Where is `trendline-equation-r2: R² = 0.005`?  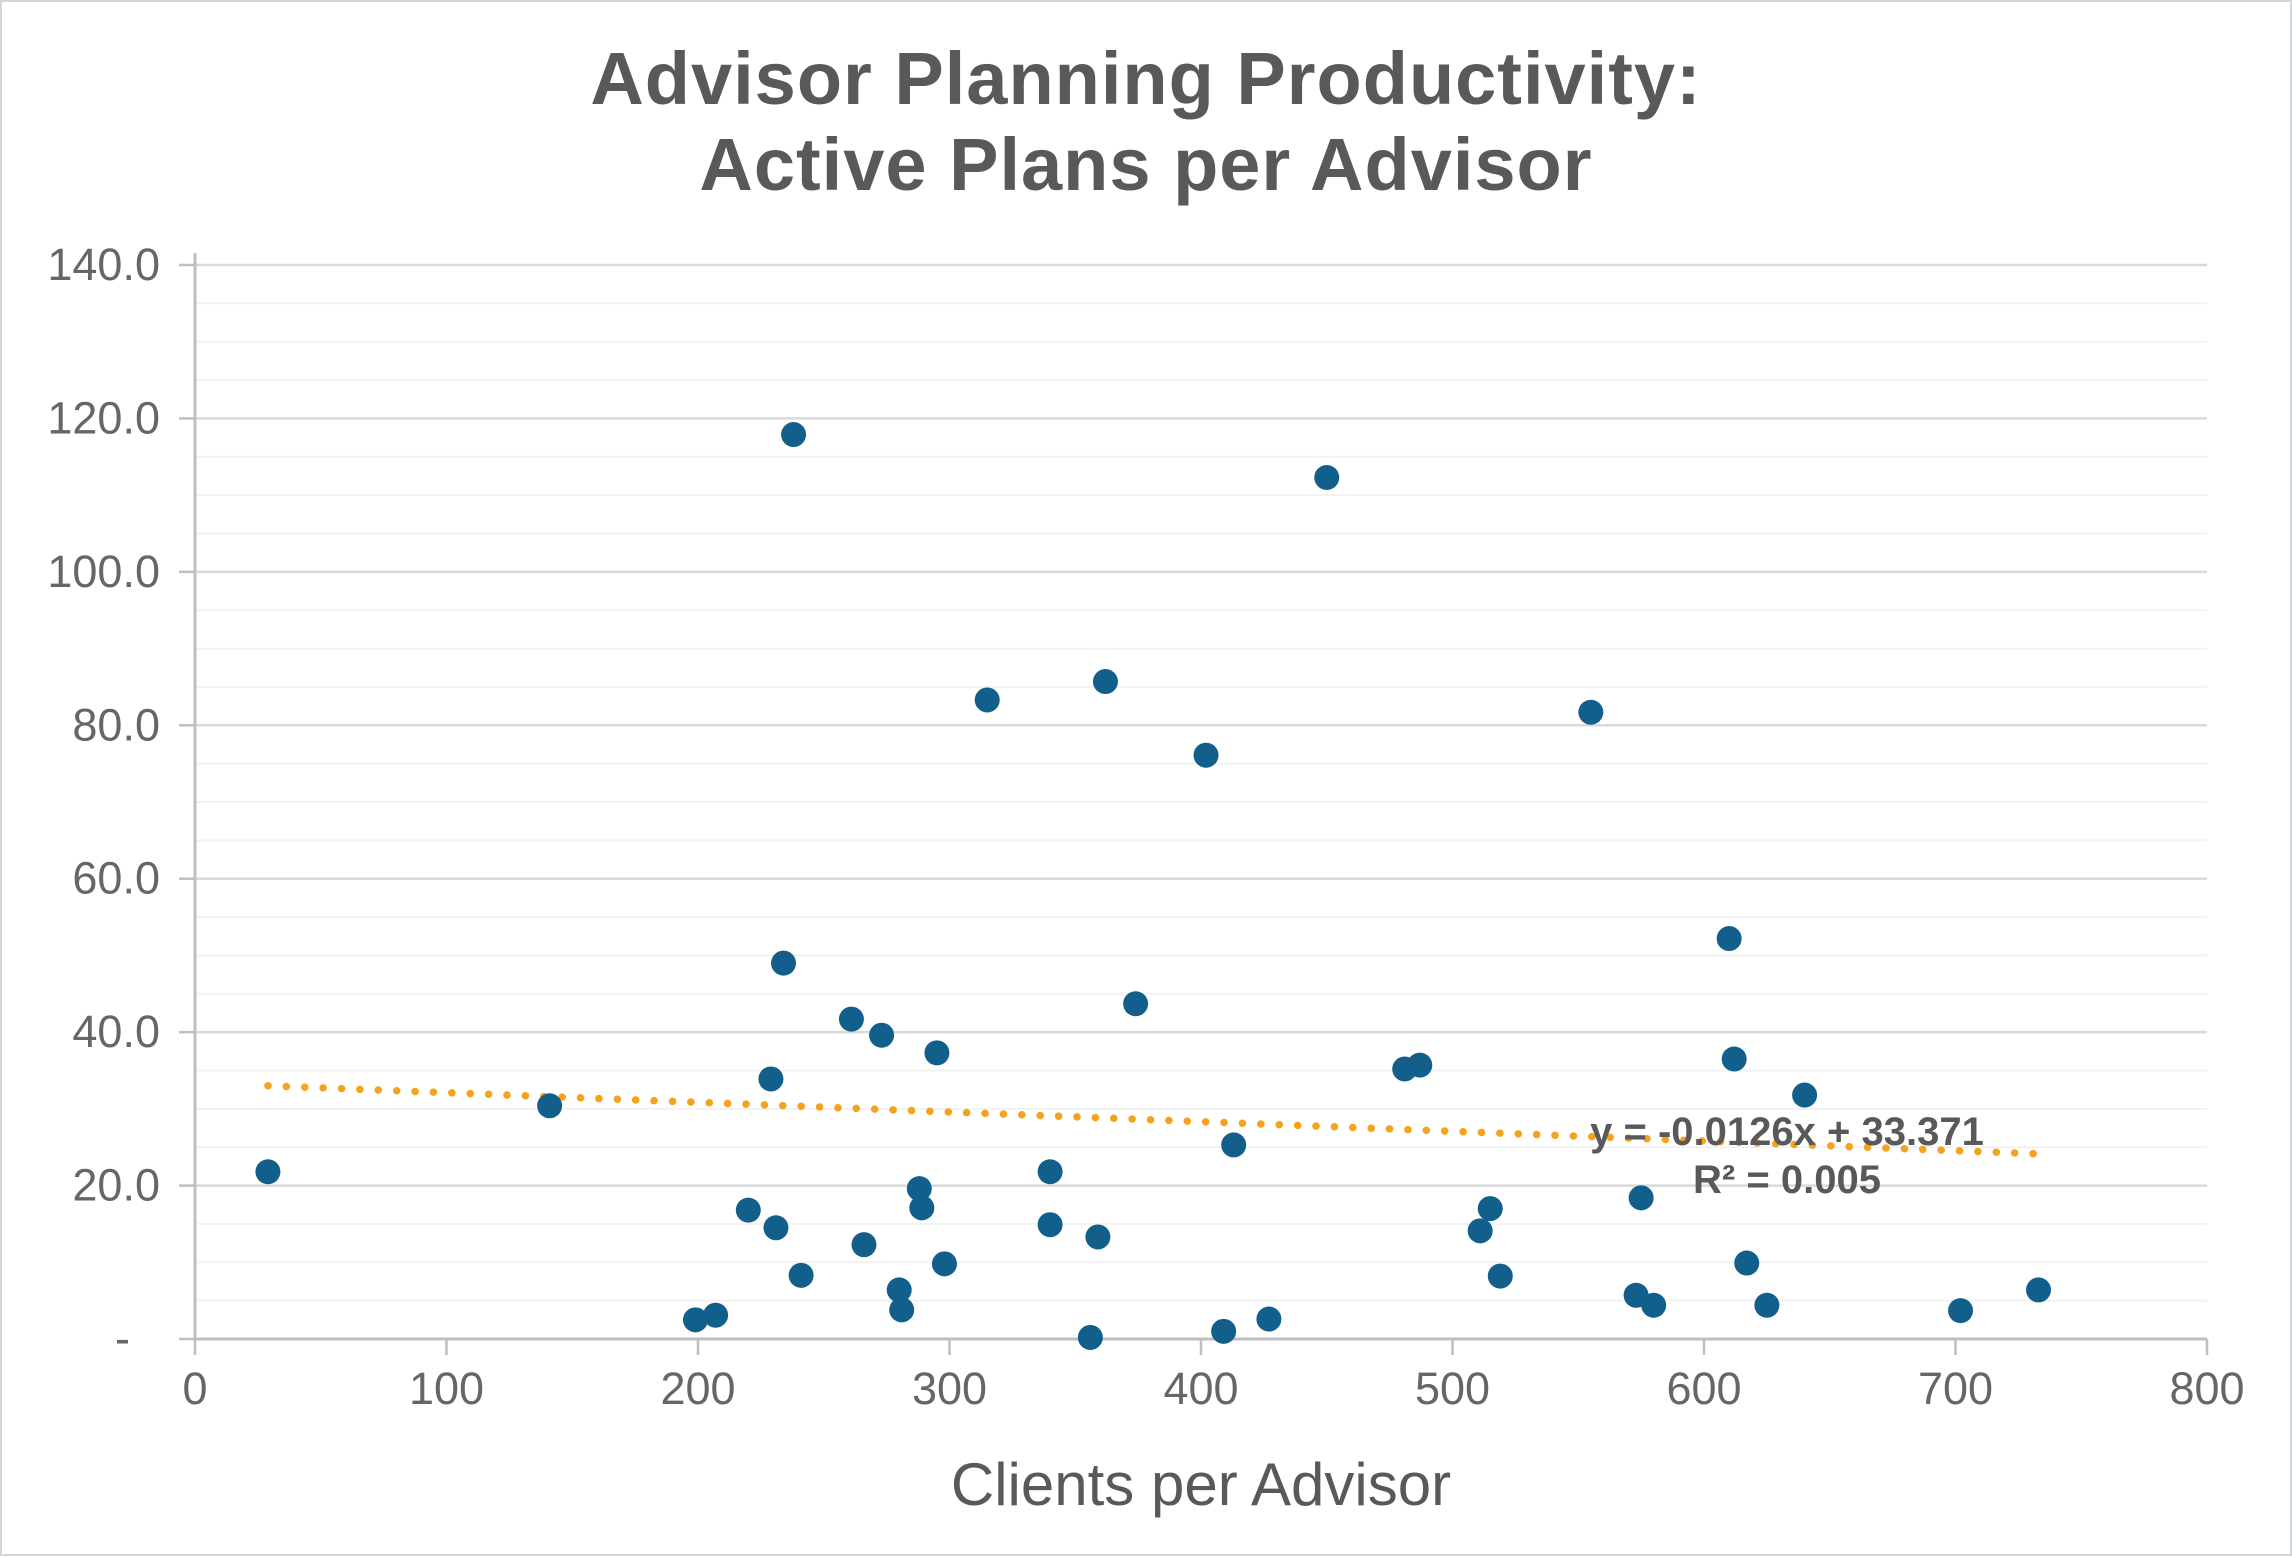 trendline-equation-r2: R² = 0.005 is located at coordinates (1787, 1180).